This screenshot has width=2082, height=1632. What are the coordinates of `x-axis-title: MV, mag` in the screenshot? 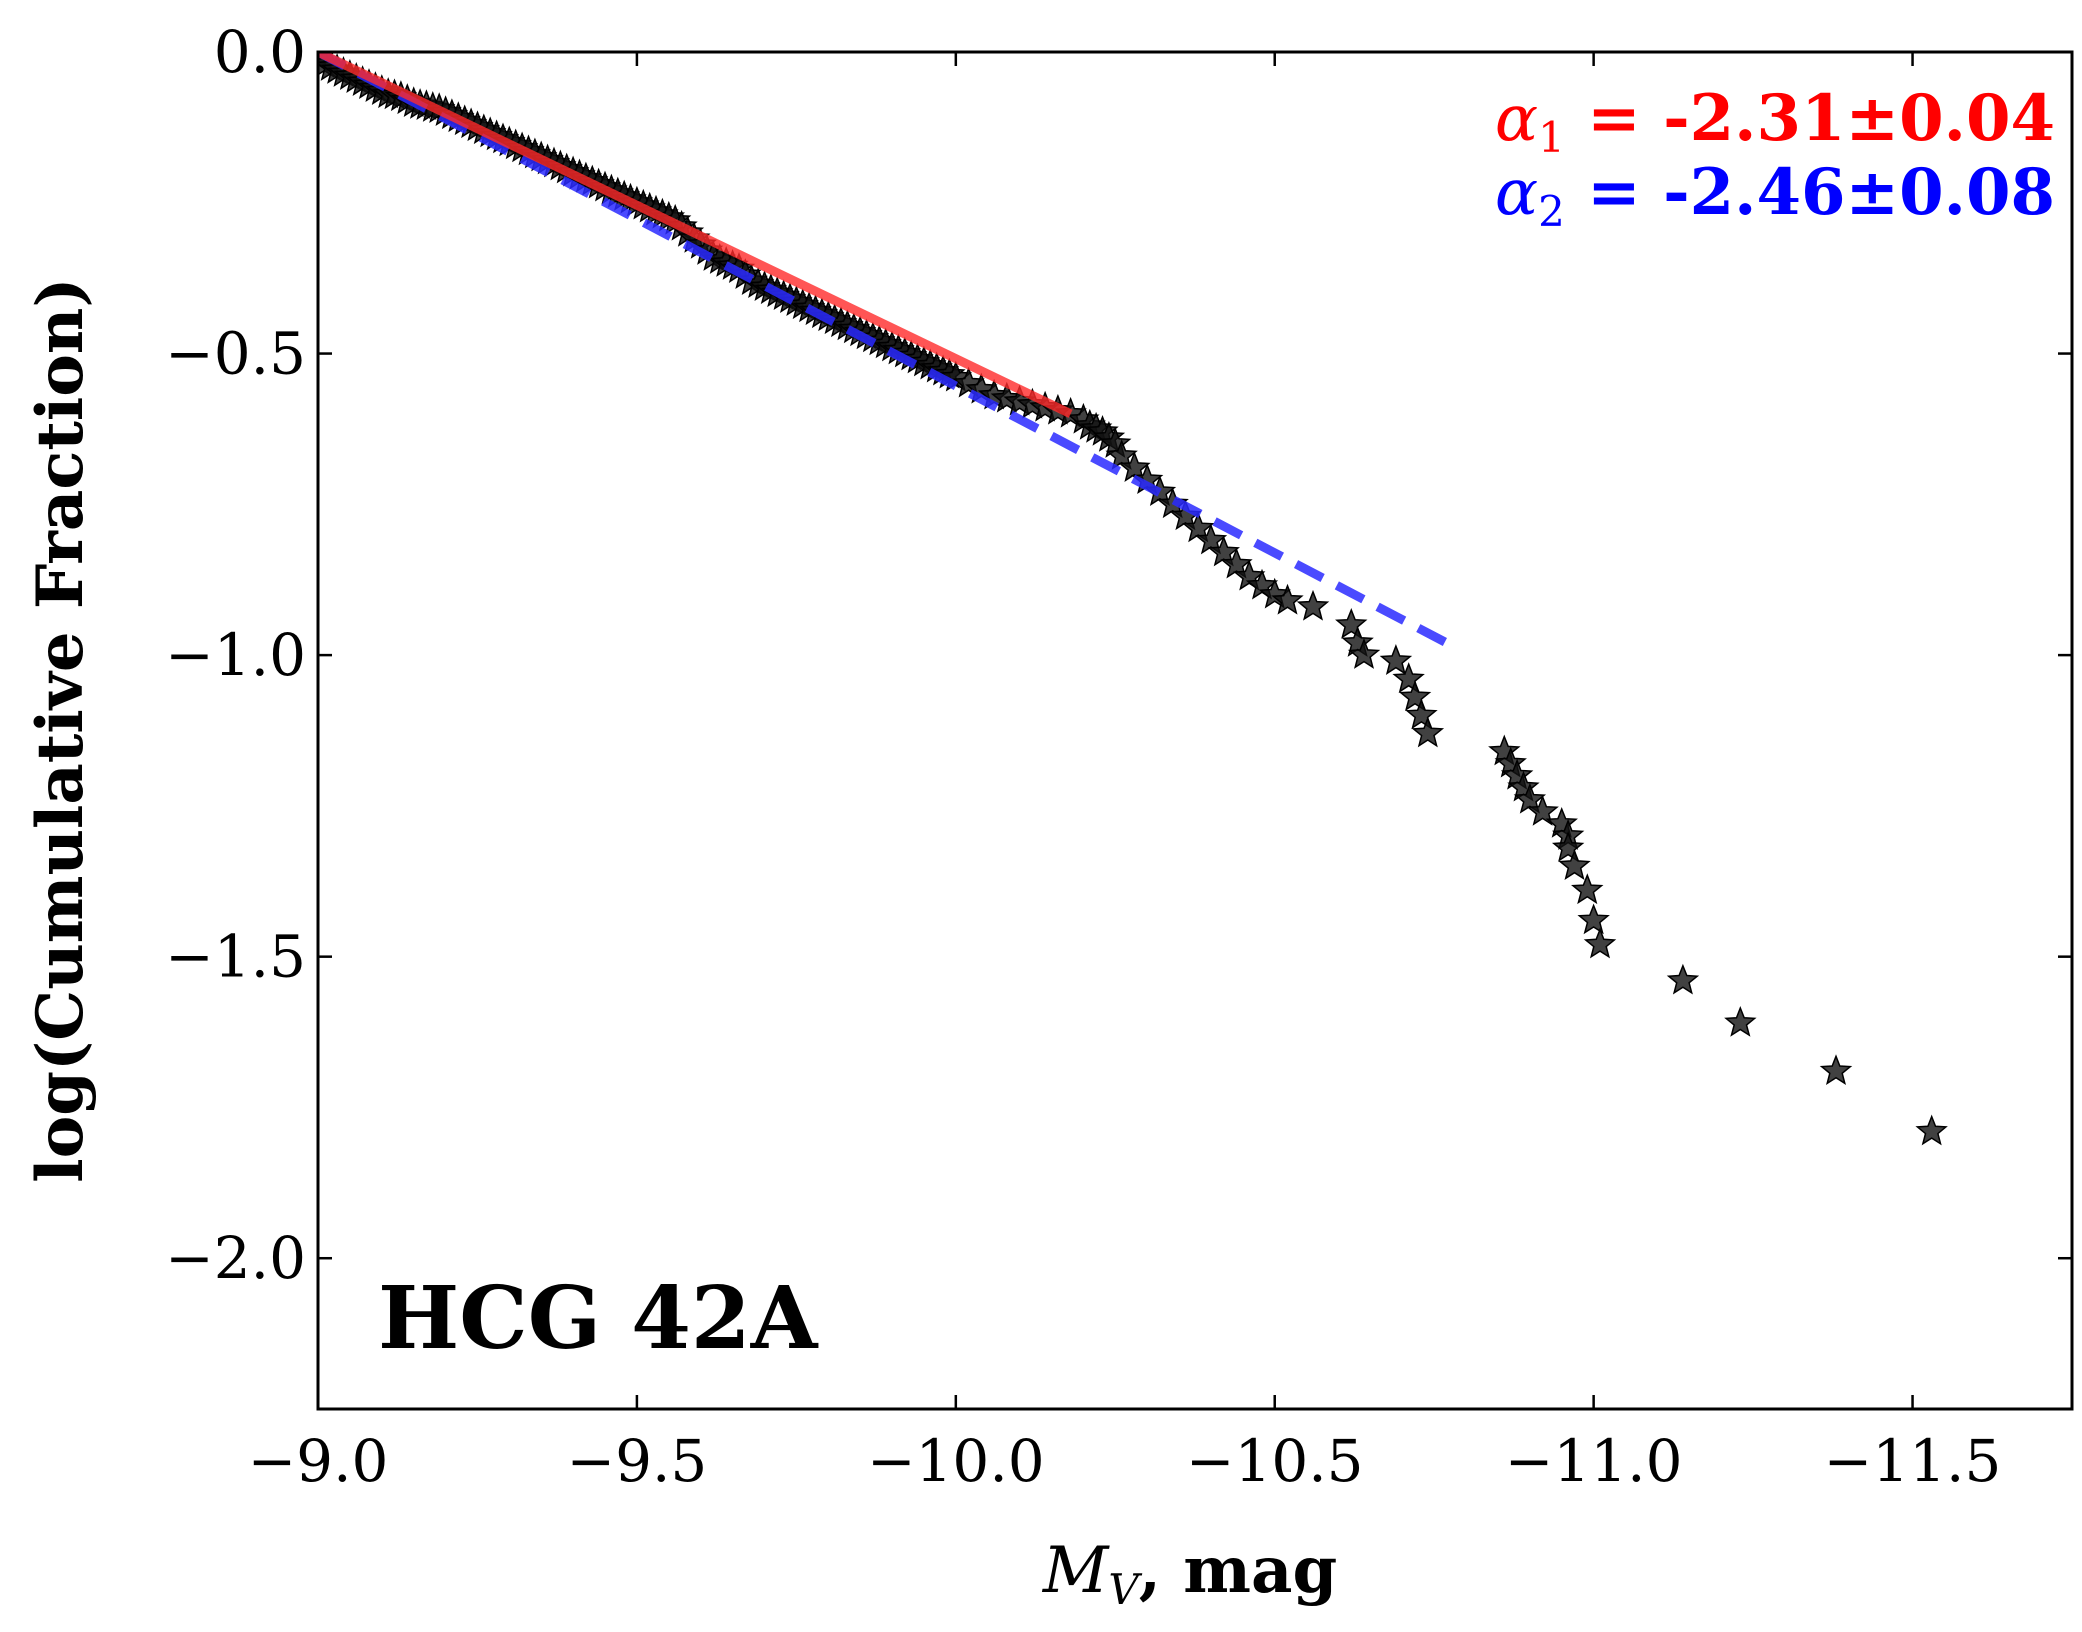 It's located at (1189, 1573).